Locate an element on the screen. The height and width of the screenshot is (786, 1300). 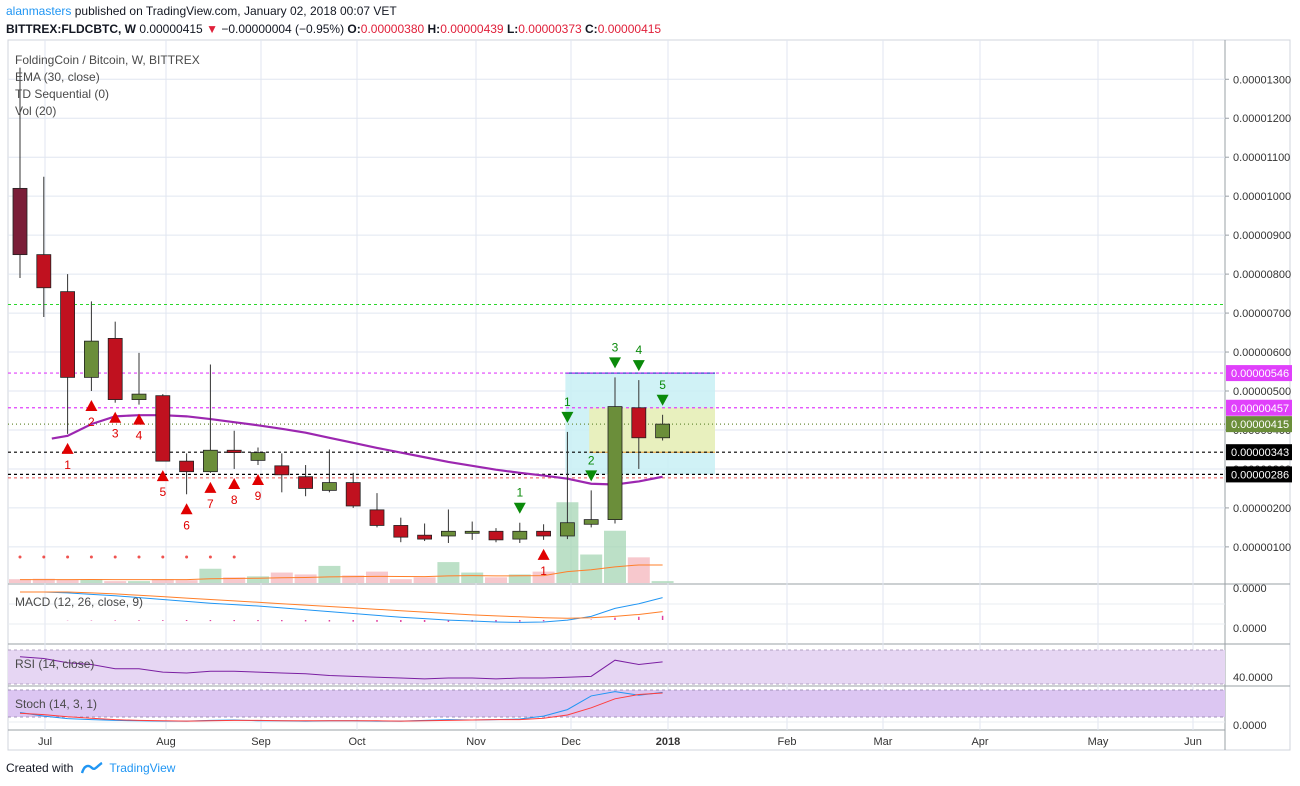
td-sell-count-5: 5 is located at coordinates (662, 385).